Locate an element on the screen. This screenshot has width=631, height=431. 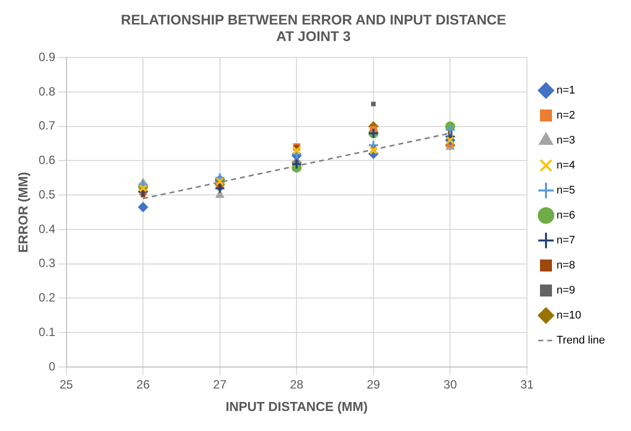
legend-label: n=8 is located at coordinates (566, 266).